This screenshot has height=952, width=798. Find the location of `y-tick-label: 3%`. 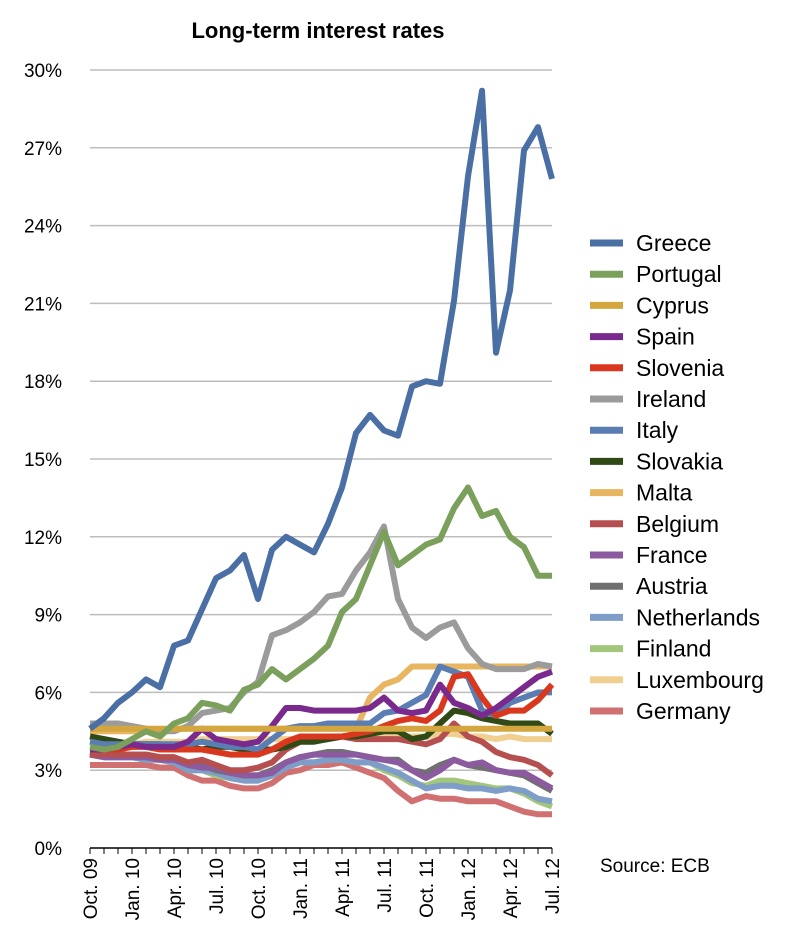

y-tick-label: 3% is located at coordinates (49, 771).